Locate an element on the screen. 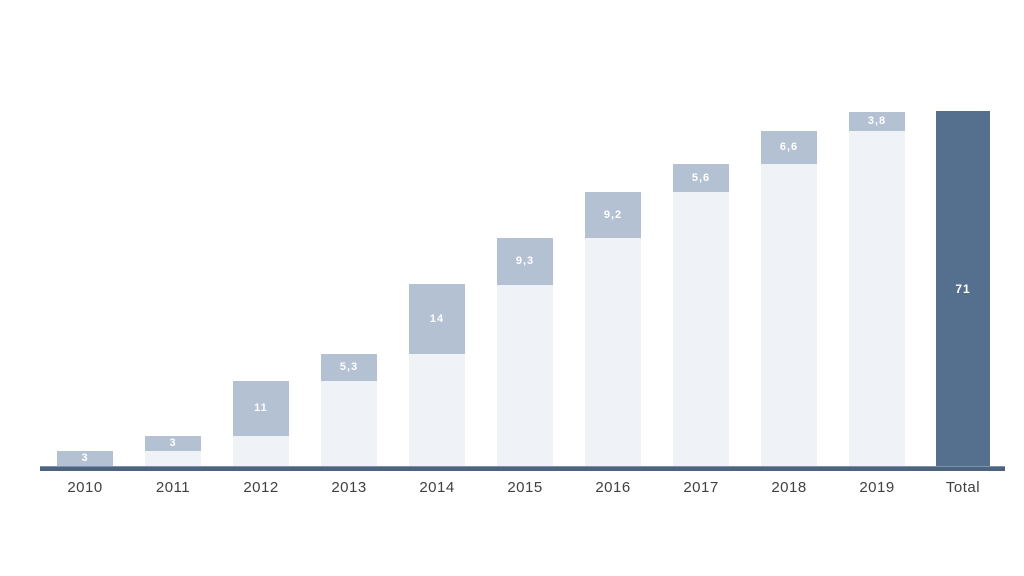  increment-segment-2016: 9,2 is located at coordinates (613, 215).